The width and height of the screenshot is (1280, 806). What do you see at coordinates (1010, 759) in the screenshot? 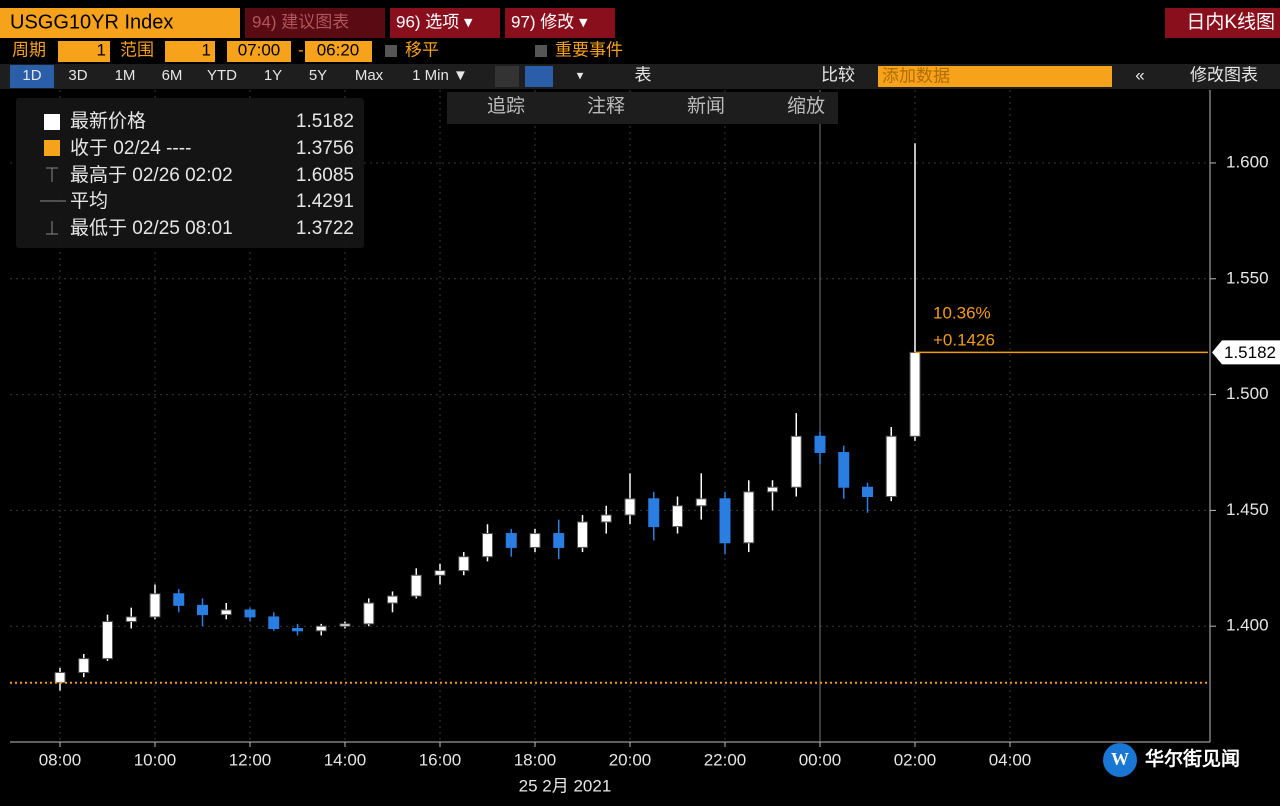
I see `x-tick-label: 04:00` at bounding box center [1010, 759].